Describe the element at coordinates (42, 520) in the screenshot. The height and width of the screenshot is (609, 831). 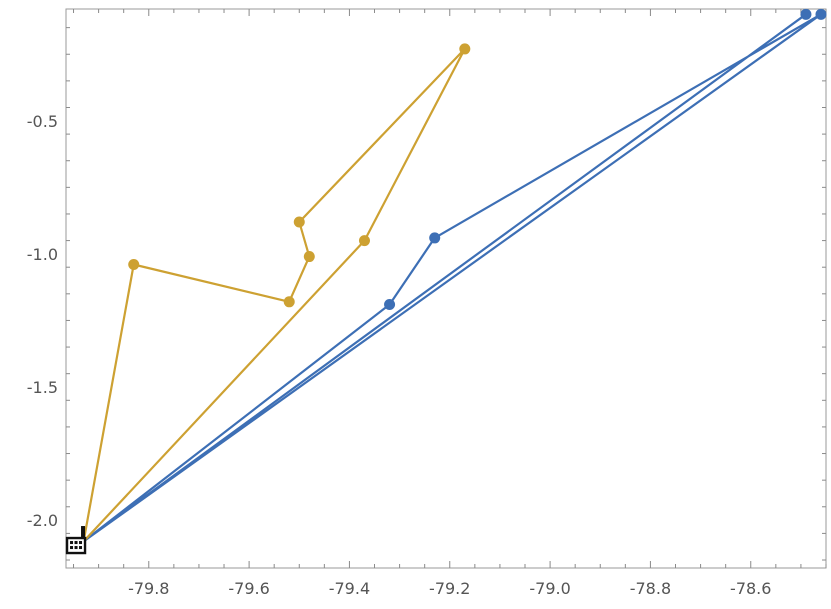
I see `y-tick-label: -2.0` at that location.